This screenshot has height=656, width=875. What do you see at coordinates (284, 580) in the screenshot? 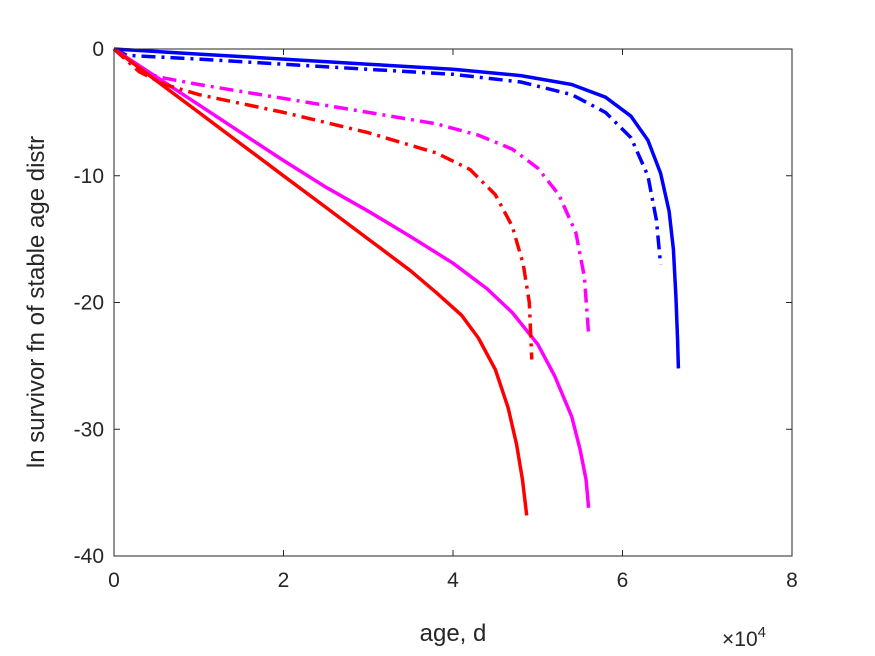
I see `x-tick-label: 2` at bounding box center [284, 580].